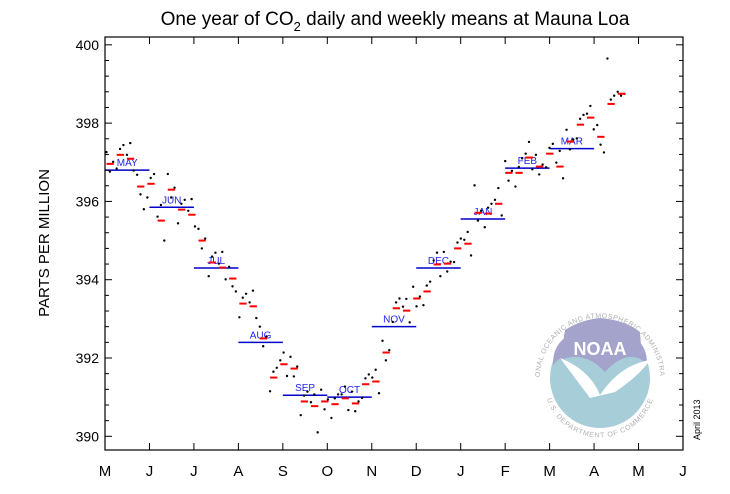  Describe the element at coordinates (505, 471) in the screenshot. I see `x-tick-label: F` at that location.